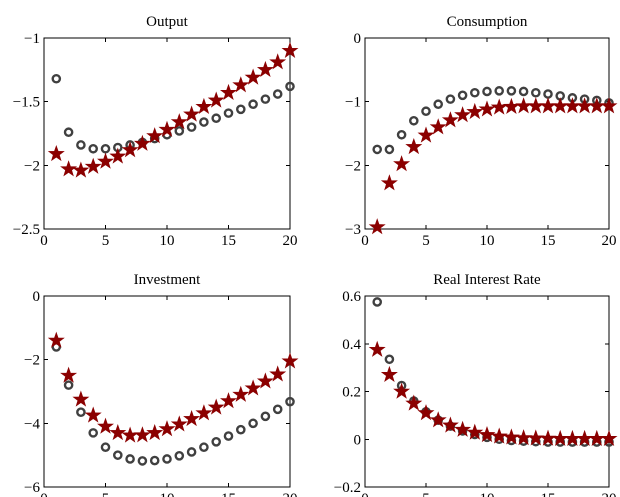 The width and height of the screenshot is (620, 497). Describe the element at coordinates (167, 280) in the screenshot. I see `investment-title: Investment` at that location.